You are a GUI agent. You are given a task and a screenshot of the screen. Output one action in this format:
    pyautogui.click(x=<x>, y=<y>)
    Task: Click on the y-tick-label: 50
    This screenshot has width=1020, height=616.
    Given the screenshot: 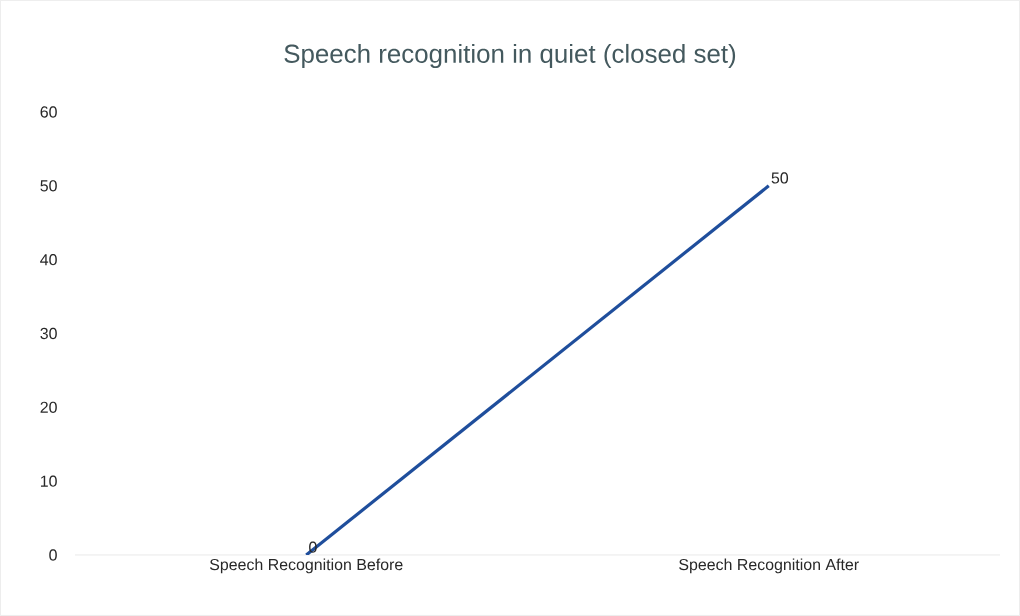 What is the action you would take?
    pyautogui.click(x=48, y=186)
    